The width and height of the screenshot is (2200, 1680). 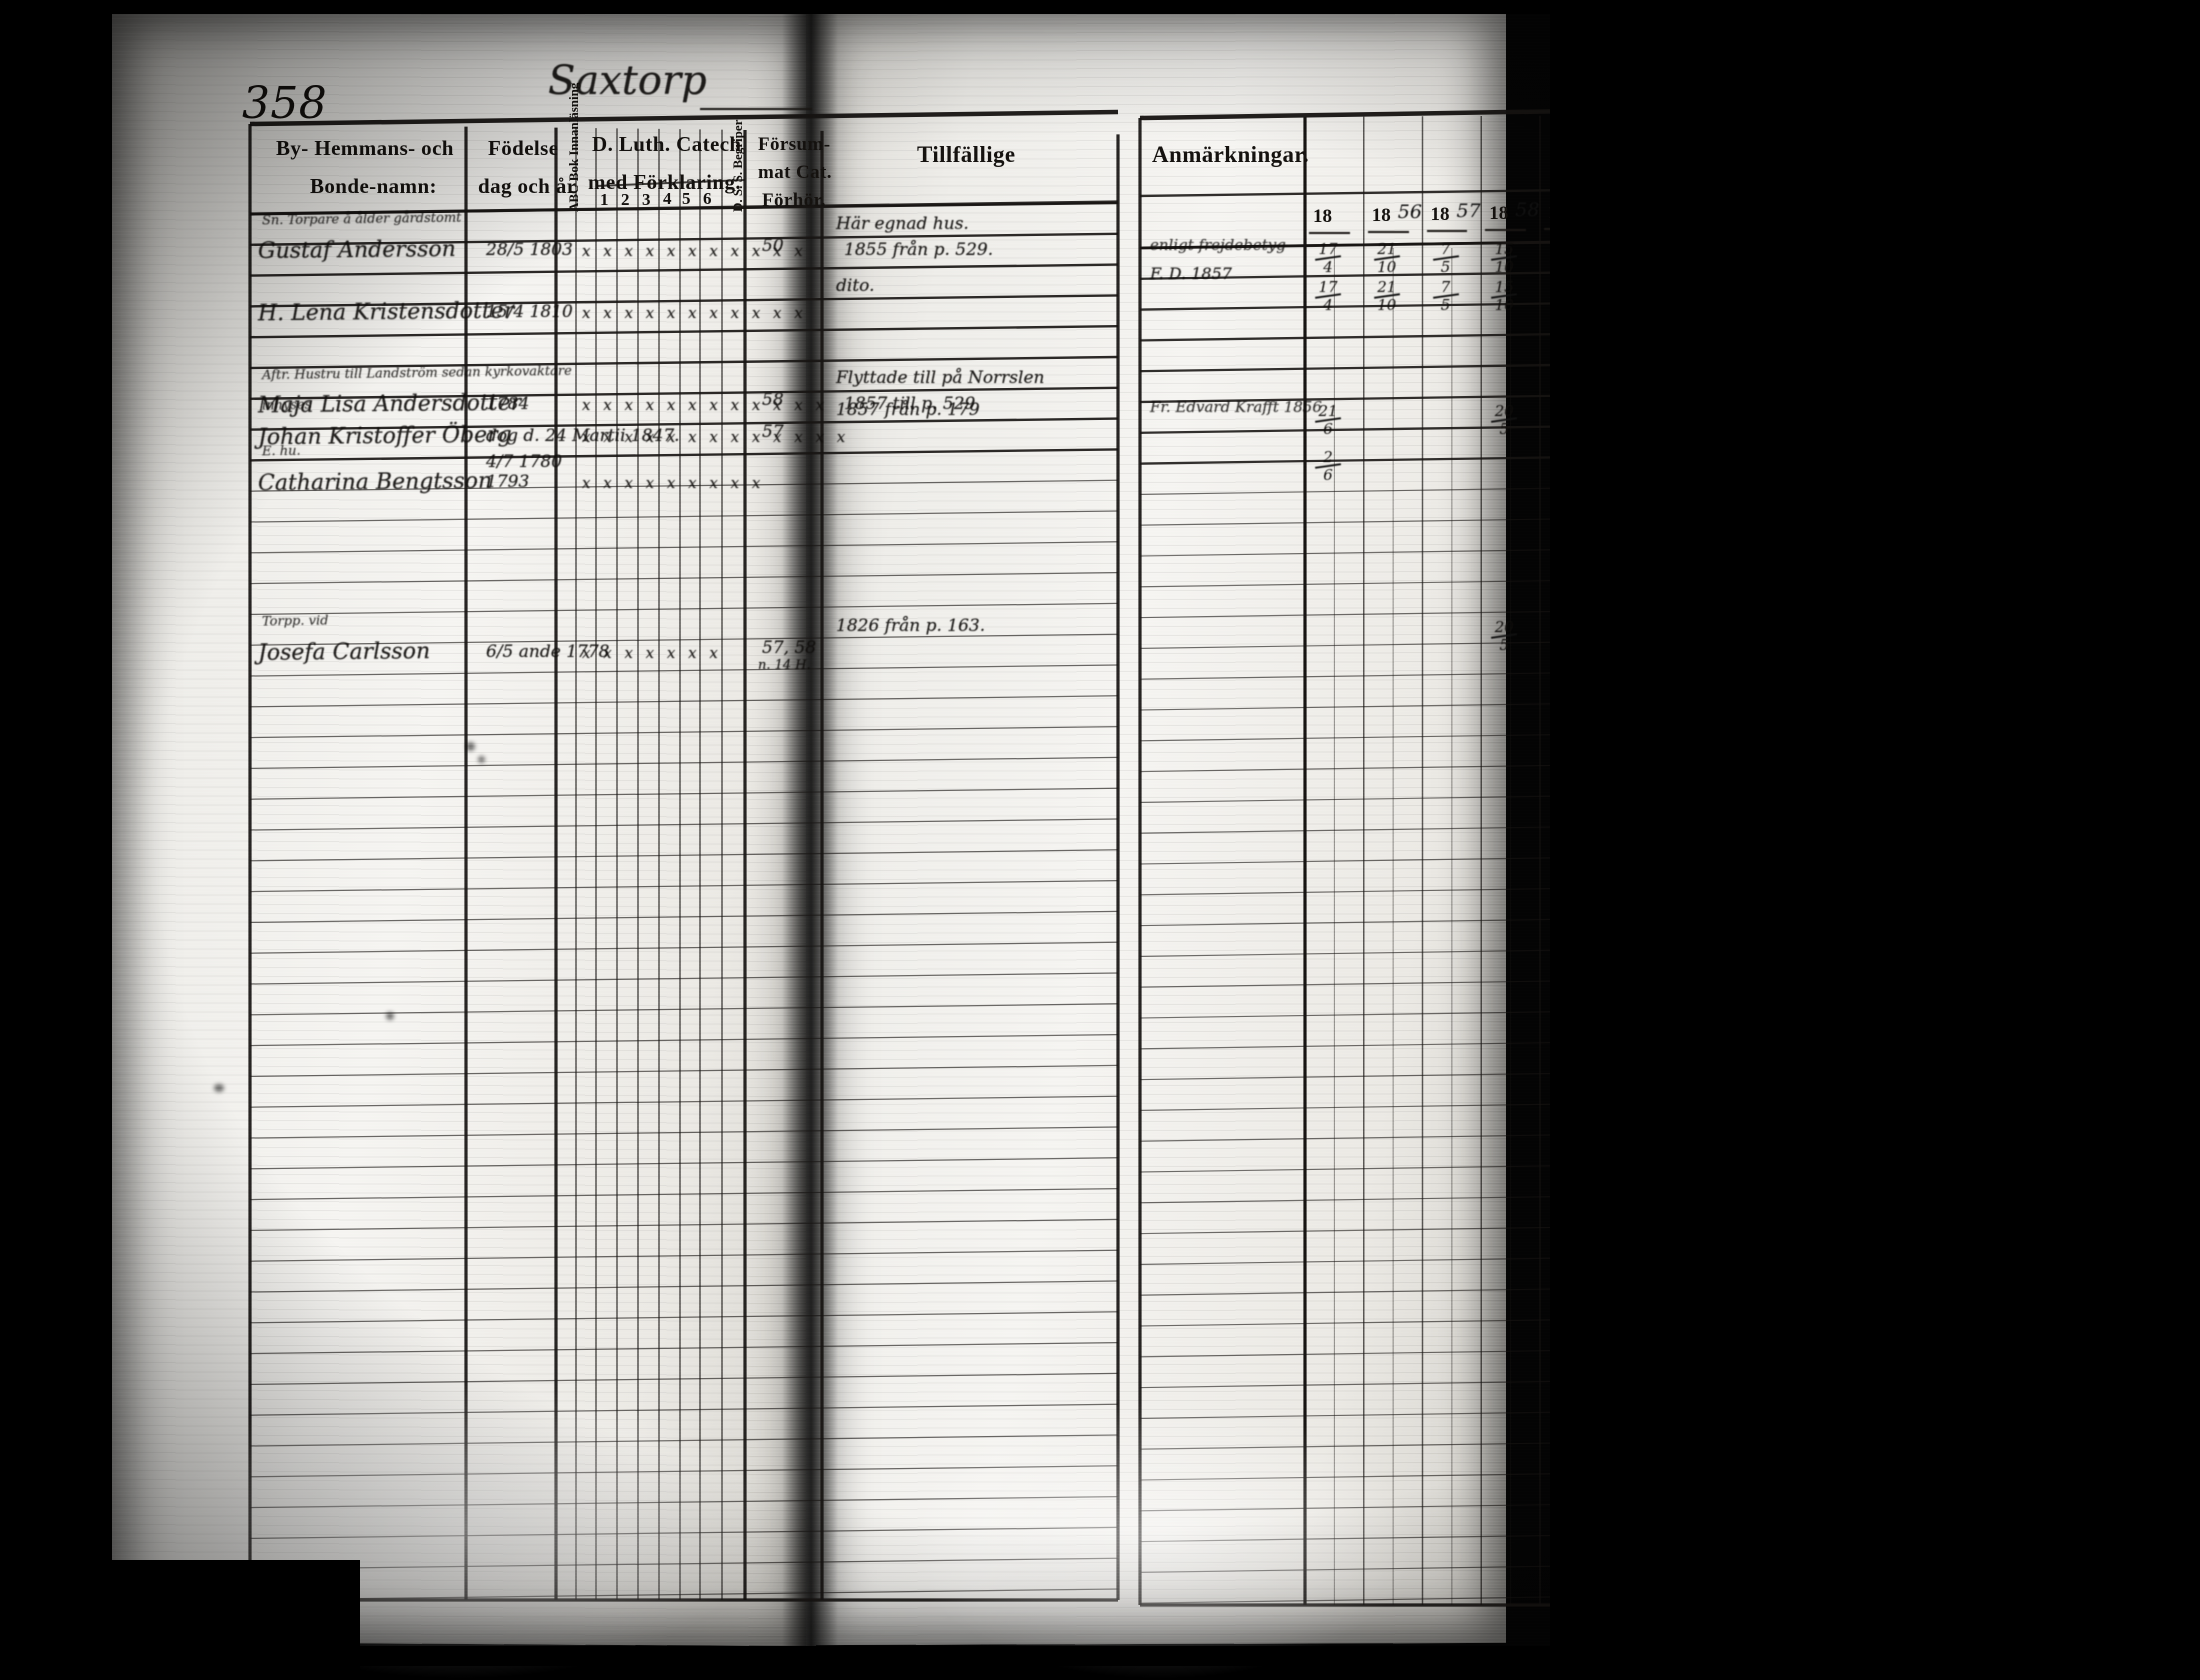 What do you see at coordinates (738, 166) in the screenshot?
I see `header-begriper-label: D. S. S. Begriper` at bounding box center [738, 166].